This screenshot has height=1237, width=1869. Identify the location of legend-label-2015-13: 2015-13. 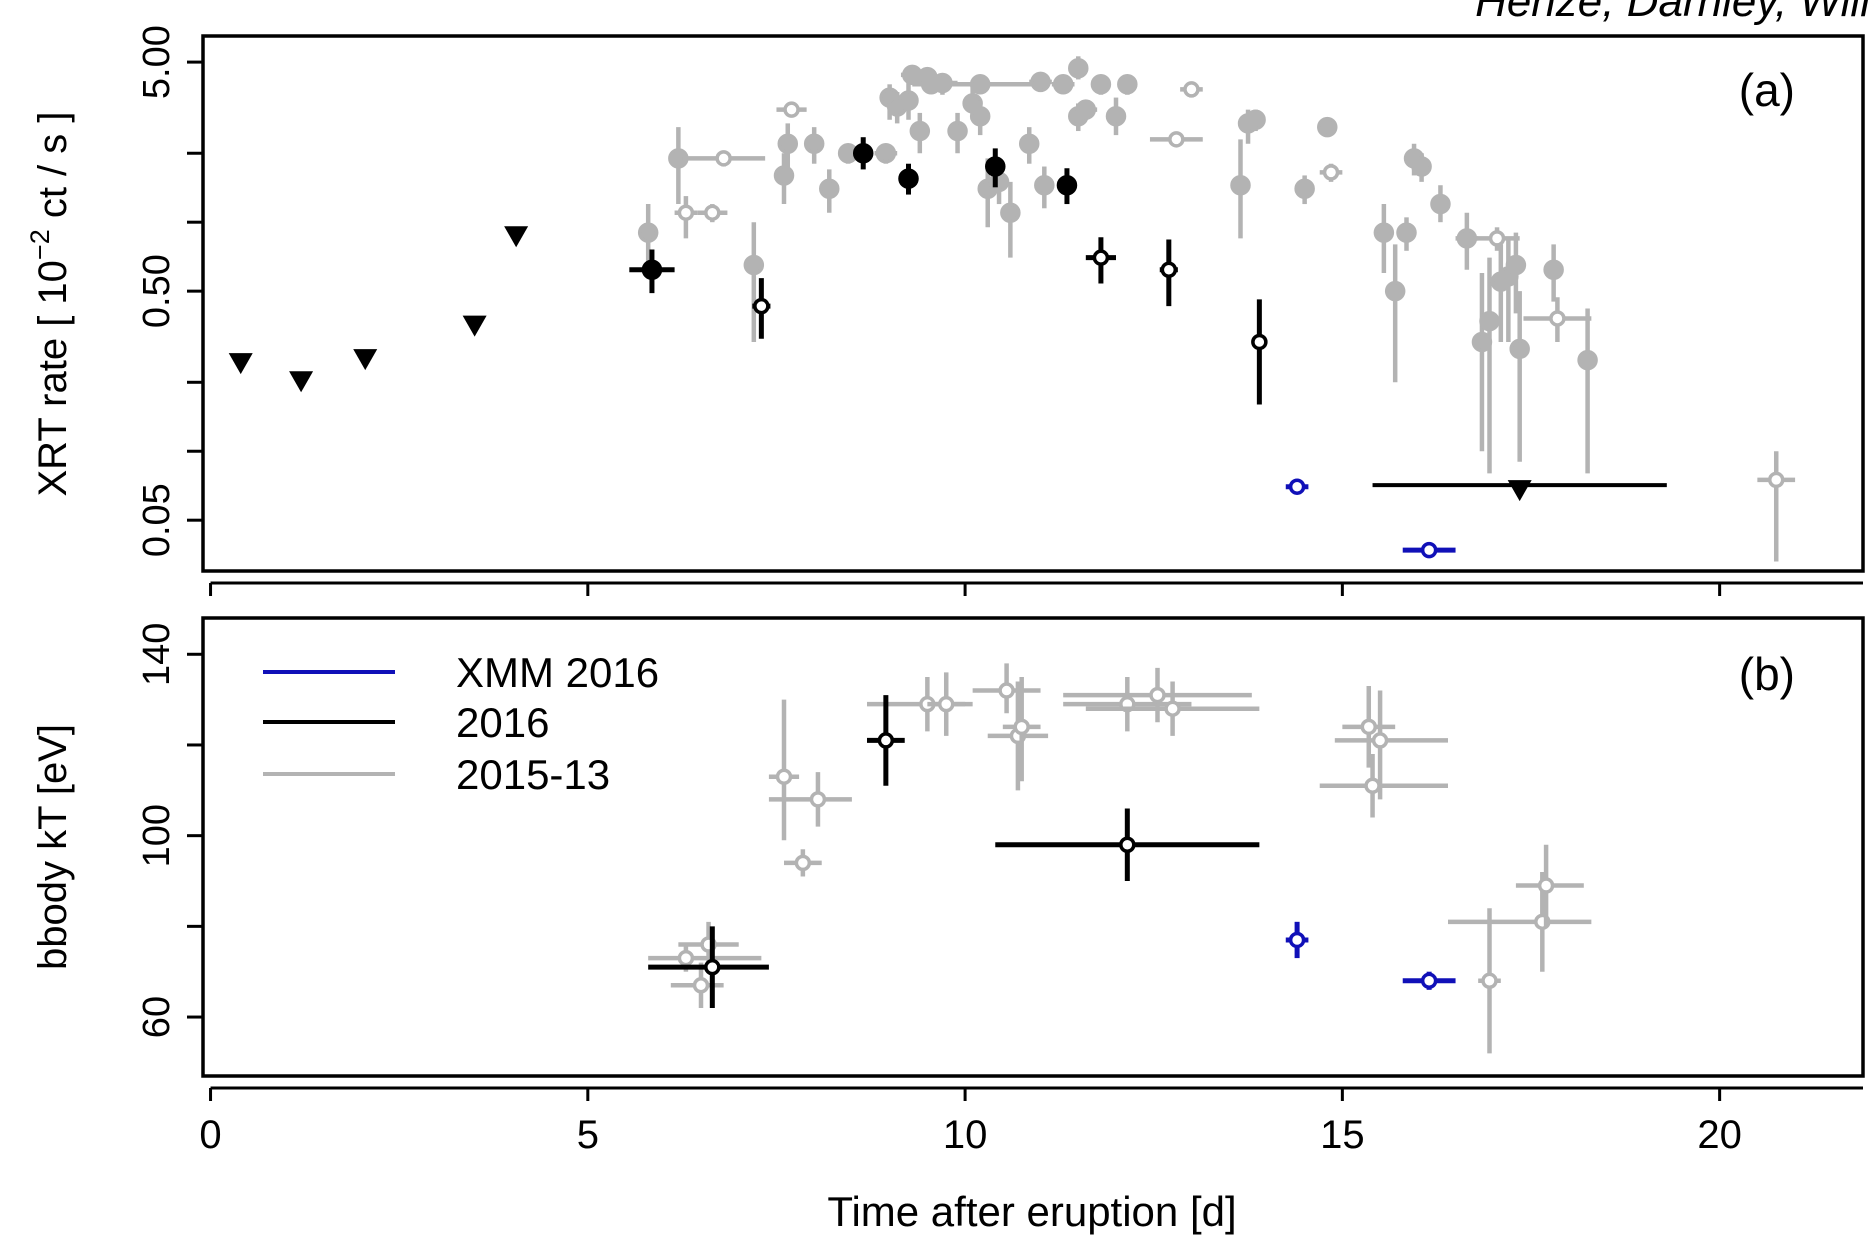
(533, 774).